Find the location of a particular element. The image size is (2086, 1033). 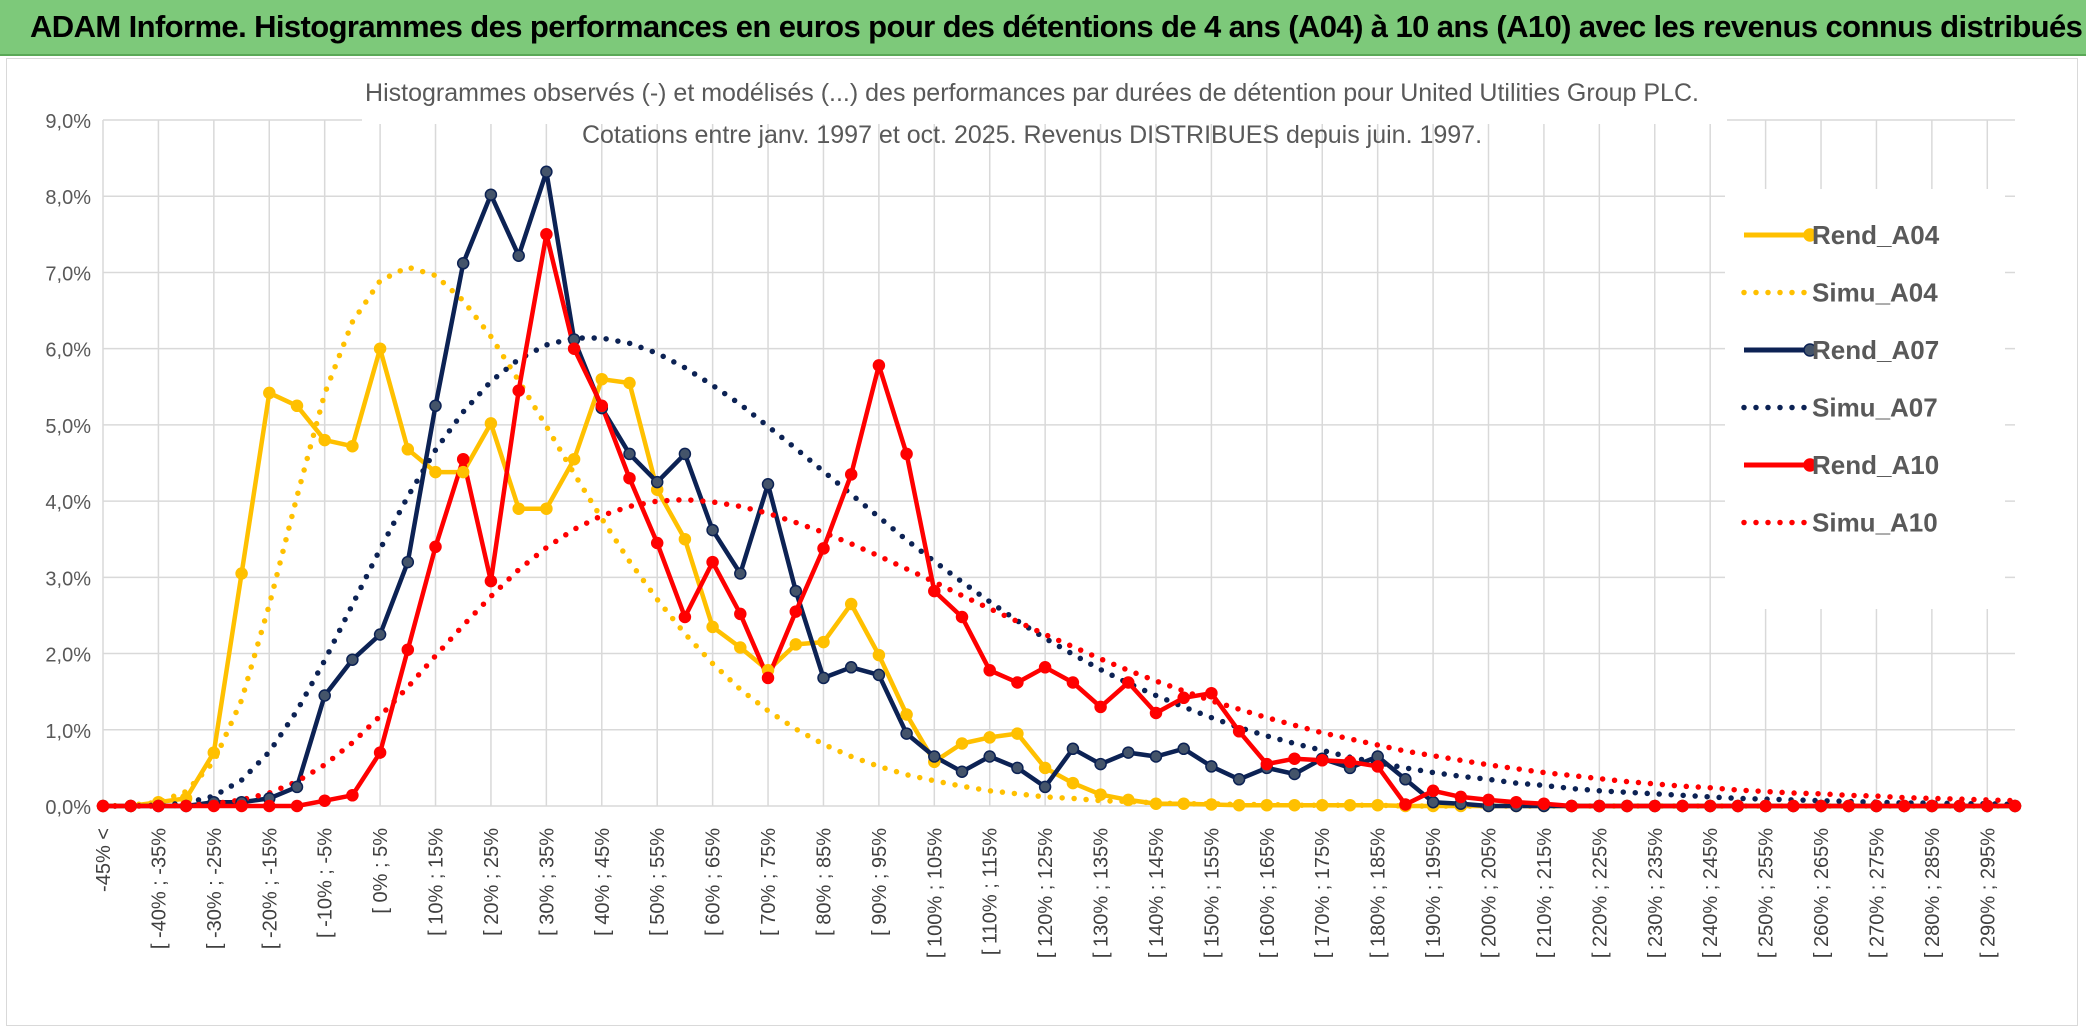

x-tick-label: [ 50% ; 55% is located at coordinates (658, 882).